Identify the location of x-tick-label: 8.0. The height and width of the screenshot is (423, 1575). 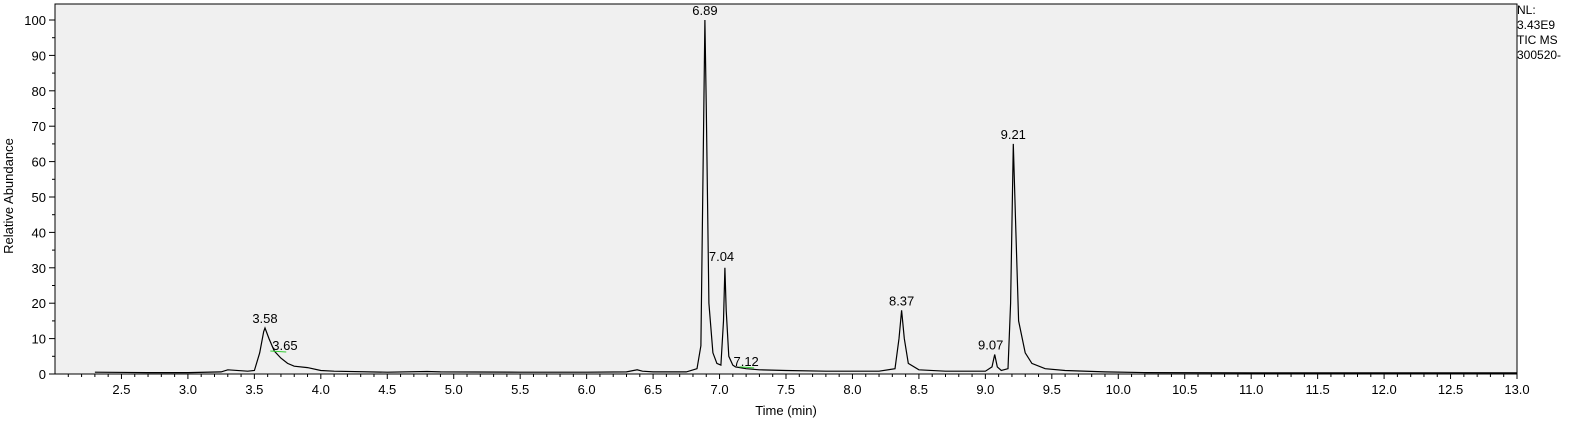
(852, 389).